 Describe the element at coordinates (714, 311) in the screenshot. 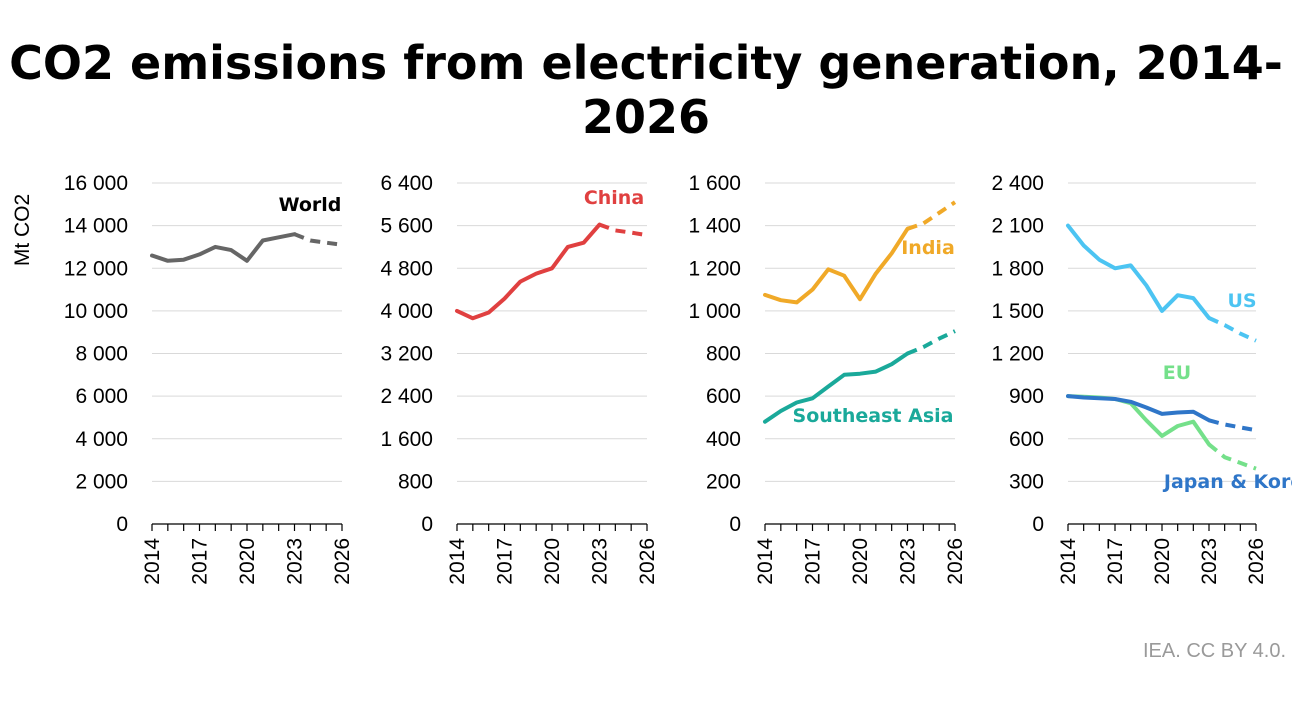

I see `y-tick-label: 1 000` at that location.